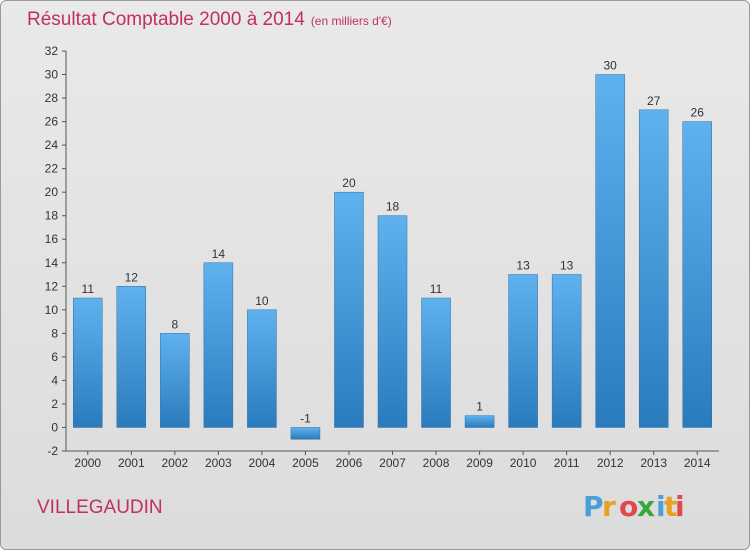  Describe the element at coordinates (610, 66) in the screenshot. I see `bar-value-label: 30` at that location.